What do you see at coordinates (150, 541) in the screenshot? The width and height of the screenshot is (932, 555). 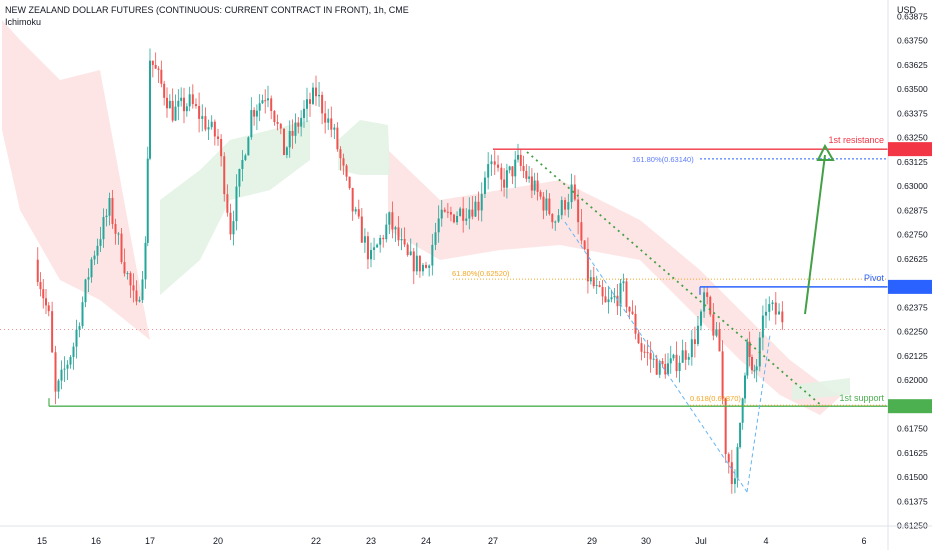 I see `x-tick-label: 17` at bounding box center [150, 541].